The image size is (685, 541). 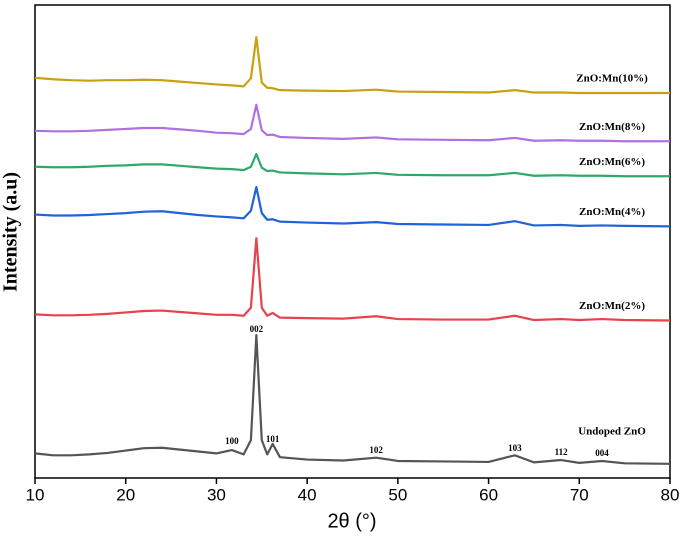 I want to click on series-label: ZnO:Mn(4%), so click(x=612, y=212).